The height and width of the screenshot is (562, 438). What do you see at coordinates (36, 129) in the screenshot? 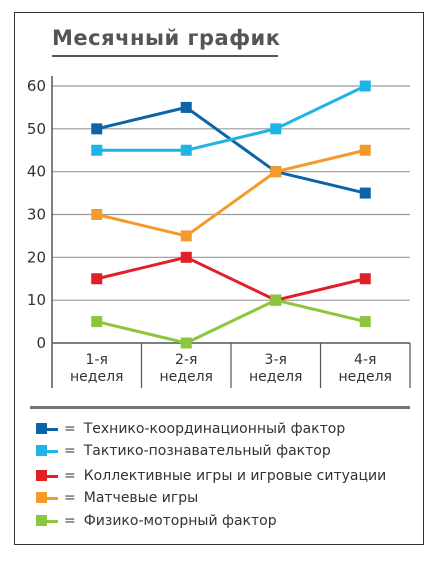
I see `y-tick-label: 50` at bounding box center [36, 129].